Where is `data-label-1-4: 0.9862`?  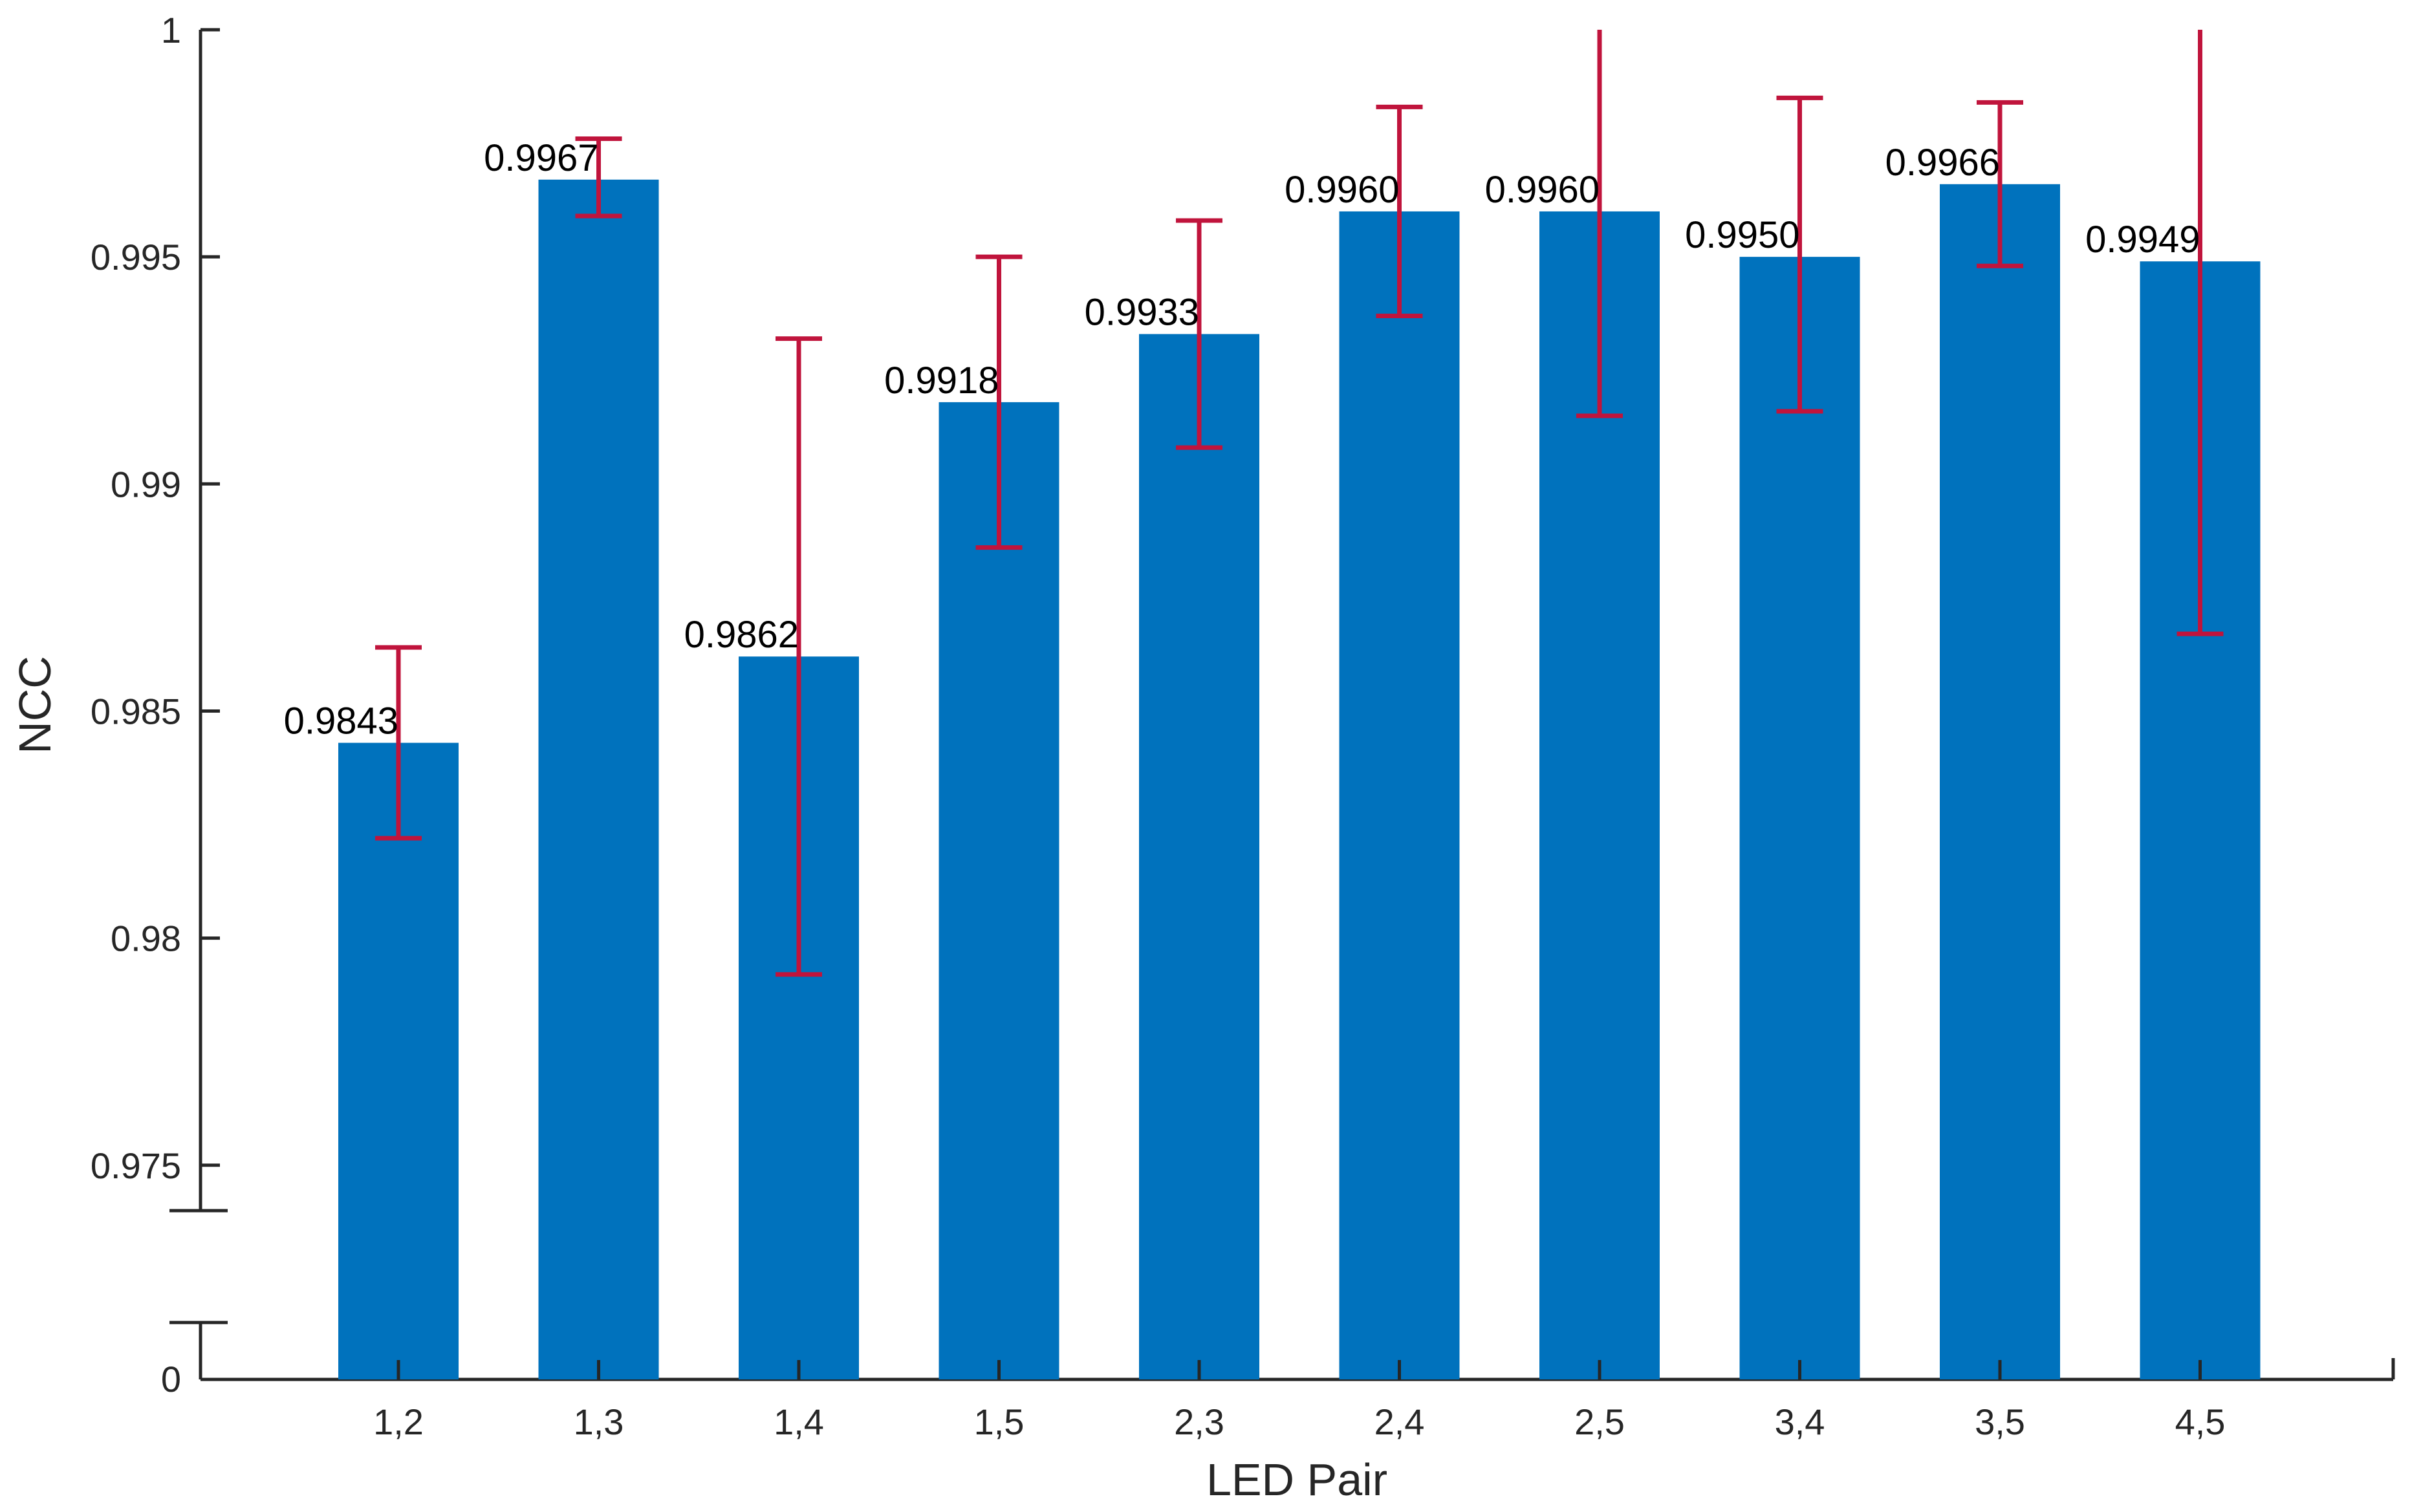
data-label-1-4: 0.9862 is located at coordinates (742, 635).